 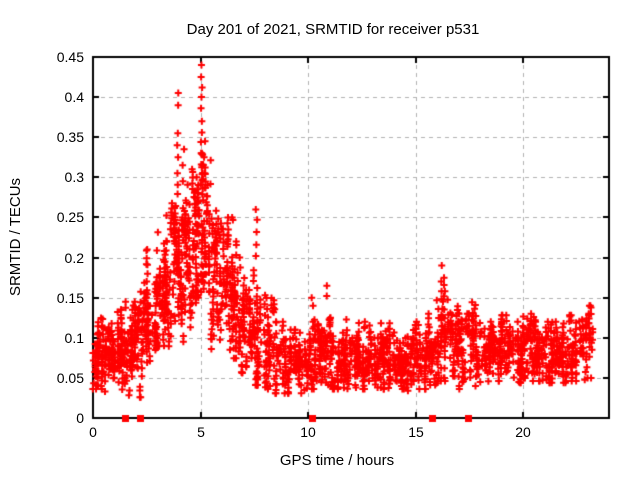 What do you see at coordinates (337, 460) in the screenshot?
I see `x-axis-label: GPS time / hours` at bounding box center [337, 460].